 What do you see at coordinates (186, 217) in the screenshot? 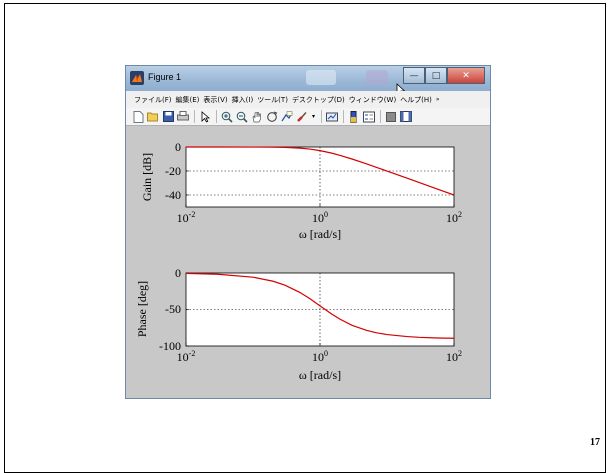
I see `gain-xtick-label: 10⁻²` at bounding box center [186, 217].